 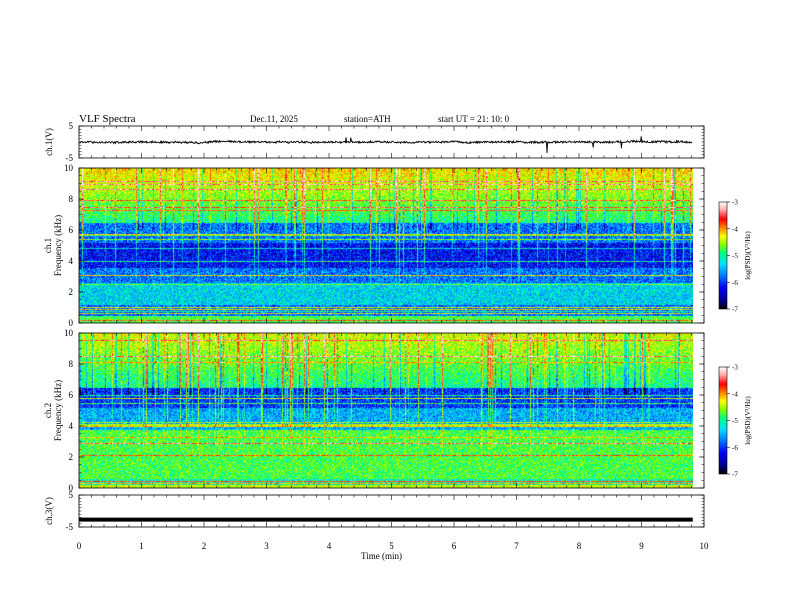 I want to click on x-tick-label: 4, so click(x=329, y=546).